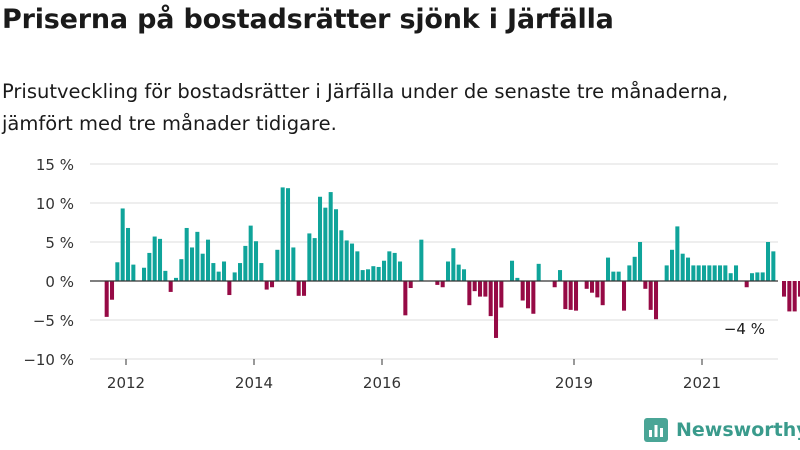  I want to click on y-tick-label: 5 %, so click(59, 243).